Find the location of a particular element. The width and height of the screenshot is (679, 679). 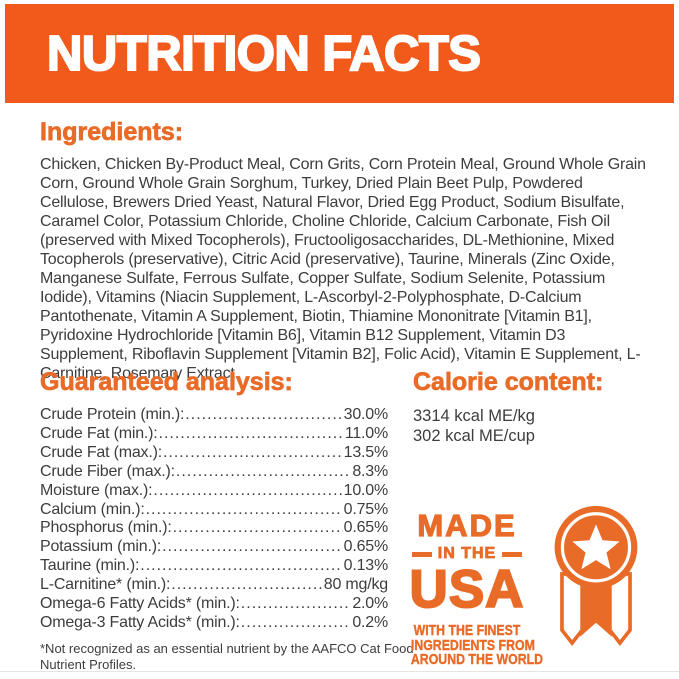

analysis-row-label: Potassium (min.): is located at coordinates (101, 547).